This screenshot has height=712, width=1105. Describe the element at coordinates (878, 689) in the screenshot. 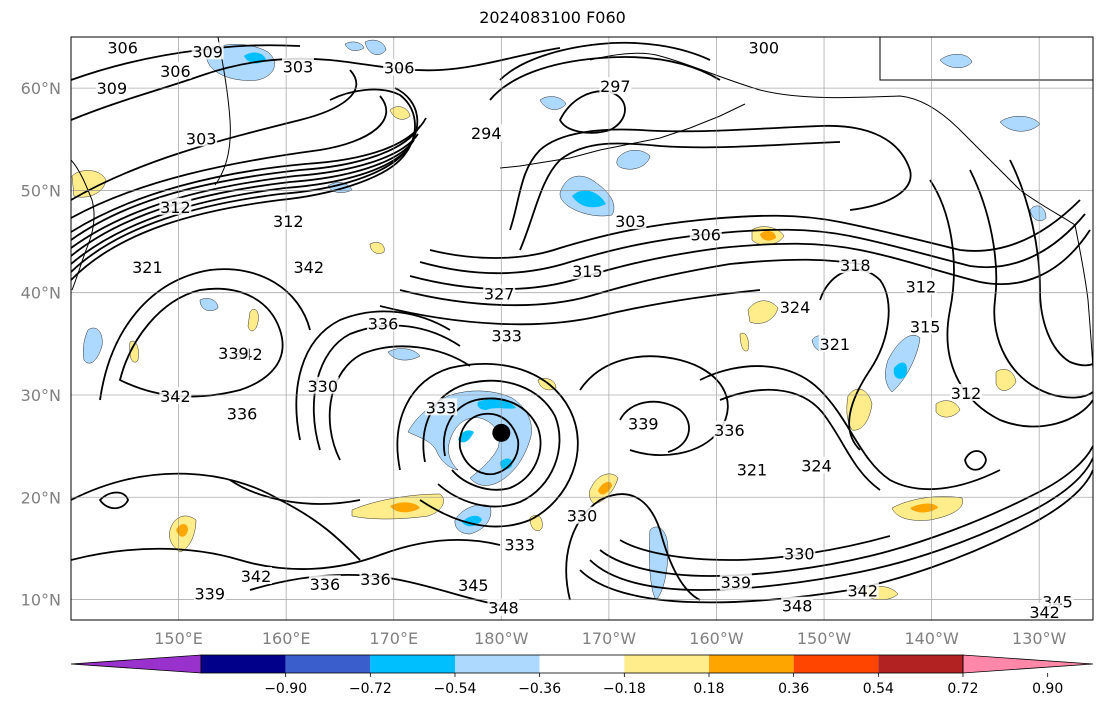

I see `colorbar-tick-label: 0.54` at that location.